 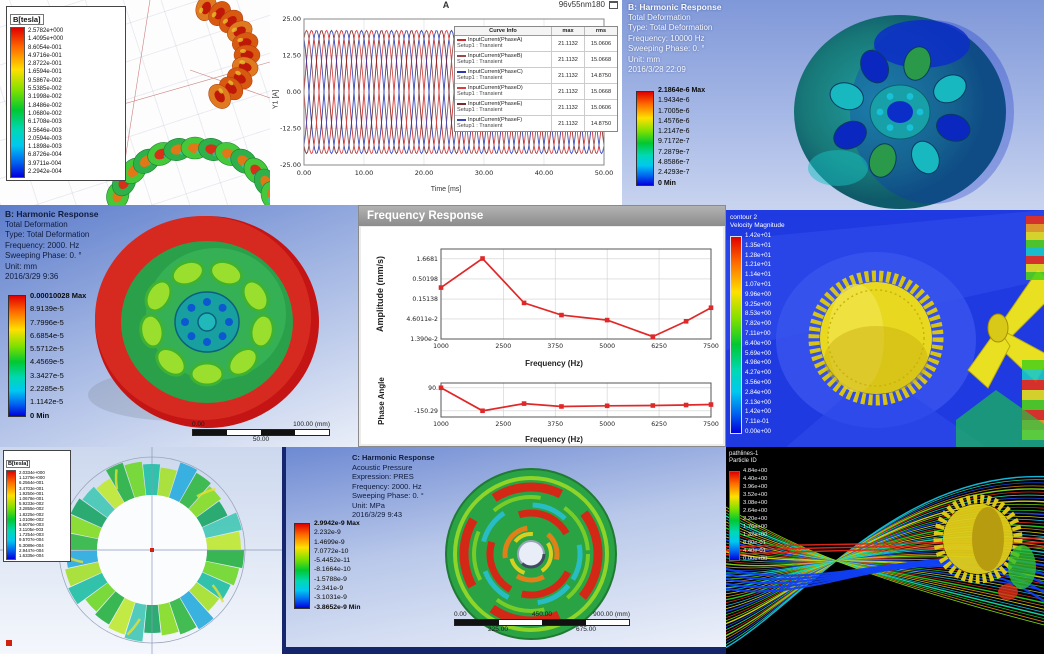 I want to click on legend-value: 2.64e+00, so click(x=755, y=511).